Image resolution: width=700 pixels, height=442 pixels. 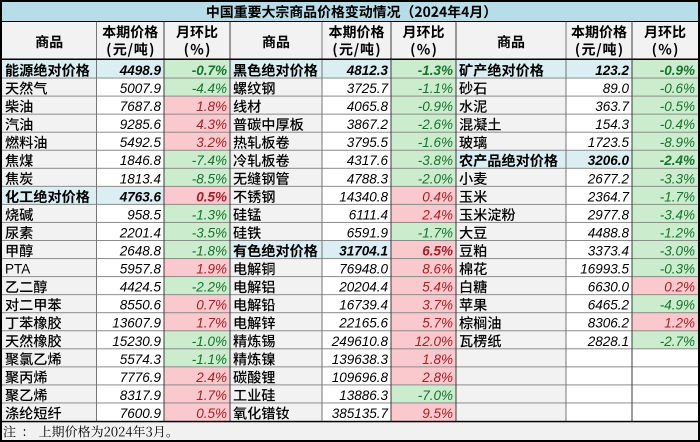 I want to click on svg-text: 8317.9, so click(x=141, y=395).